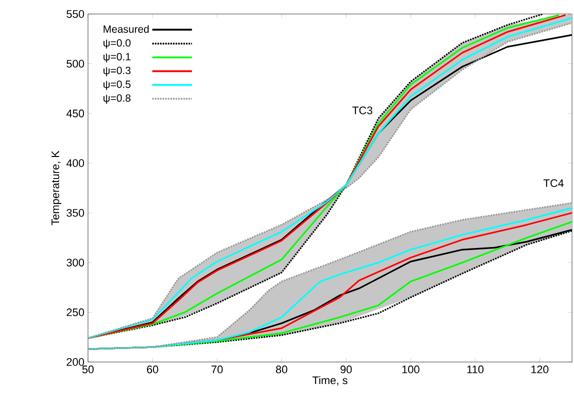 The image size is (574, 419). I want to click on legend-label: ψ=0.0, so click(117, 44).